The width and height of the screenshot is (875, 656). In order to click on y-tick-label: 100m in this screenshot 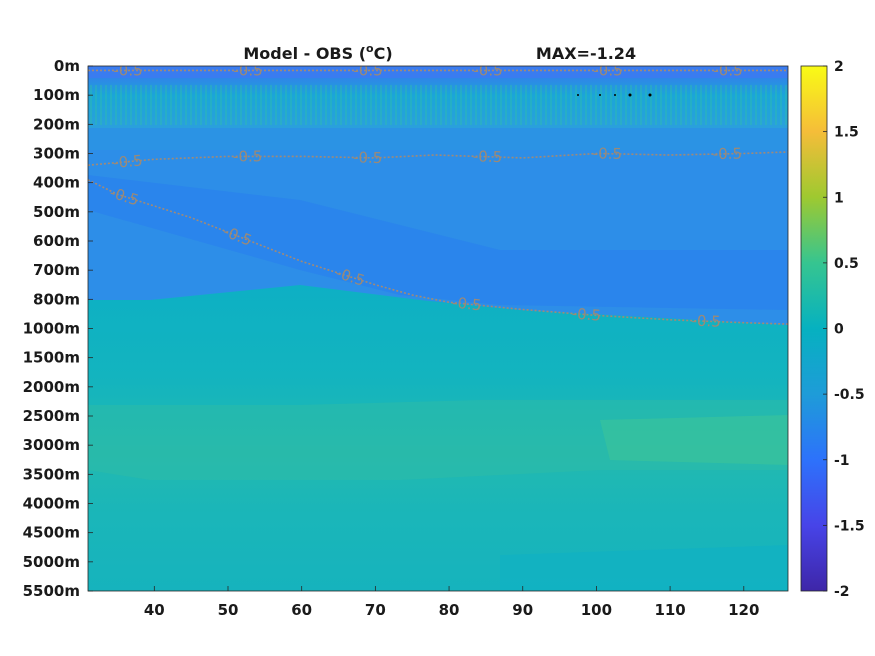, I will do `click(56, 95)`.